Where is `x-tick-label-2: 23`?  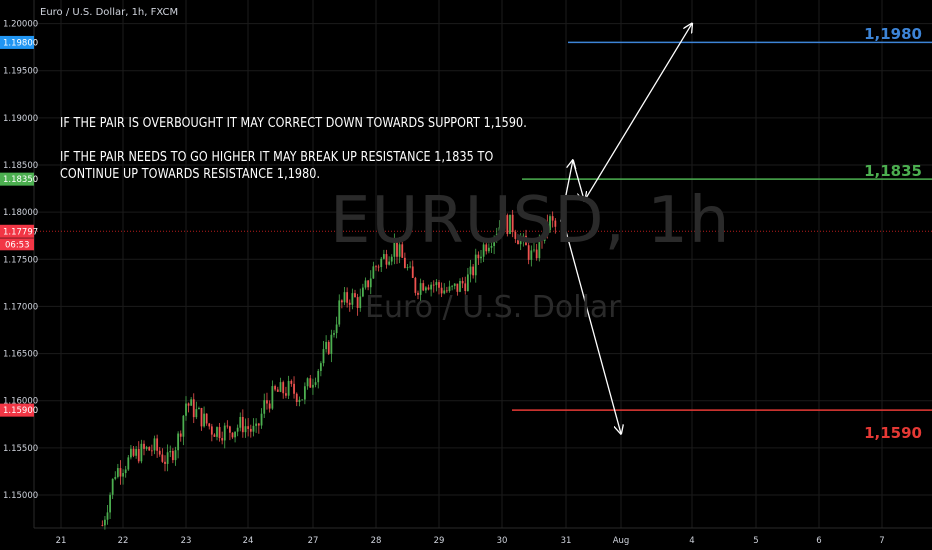 x-tick-label-2: 23 is located at coordinates (186, 541).